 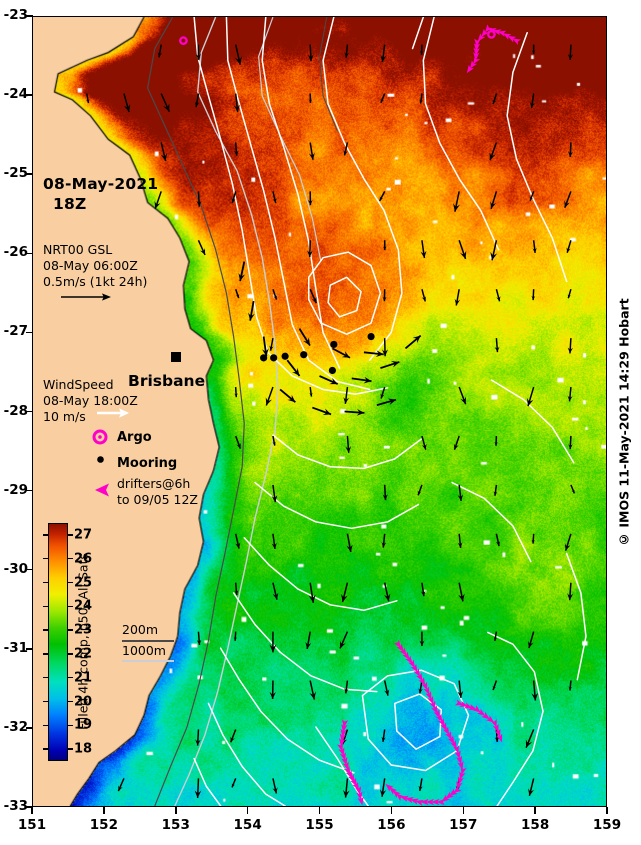 I want to click on depth-legend-1000m-line, so click(x=148, y=661).